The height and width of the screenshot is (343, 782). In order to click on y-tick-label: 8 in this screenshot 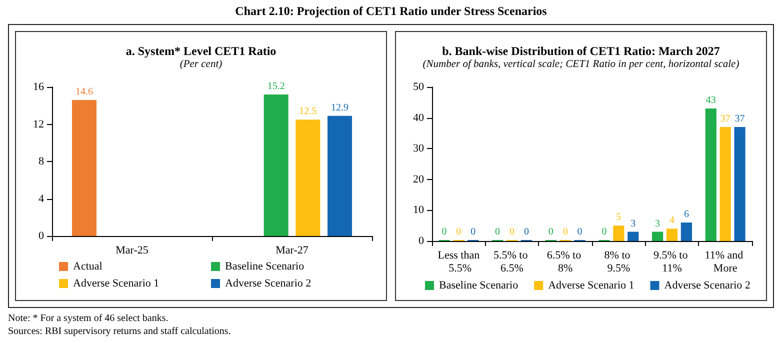, I will do `click(41, 162)`.